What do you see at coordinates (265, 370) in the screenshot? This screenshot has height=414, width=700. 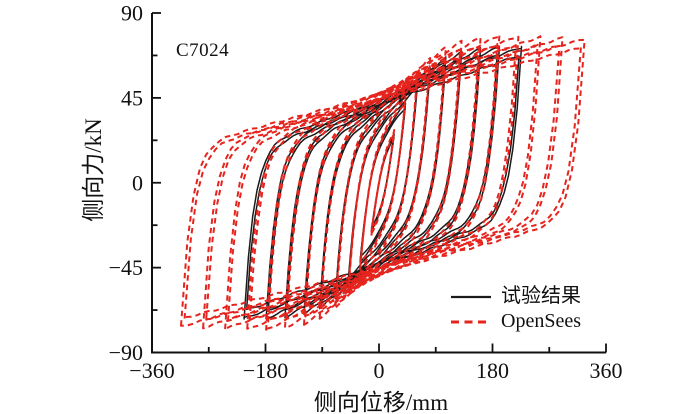 I see `x-tick-label: −180` at bounding box center [265, 370].